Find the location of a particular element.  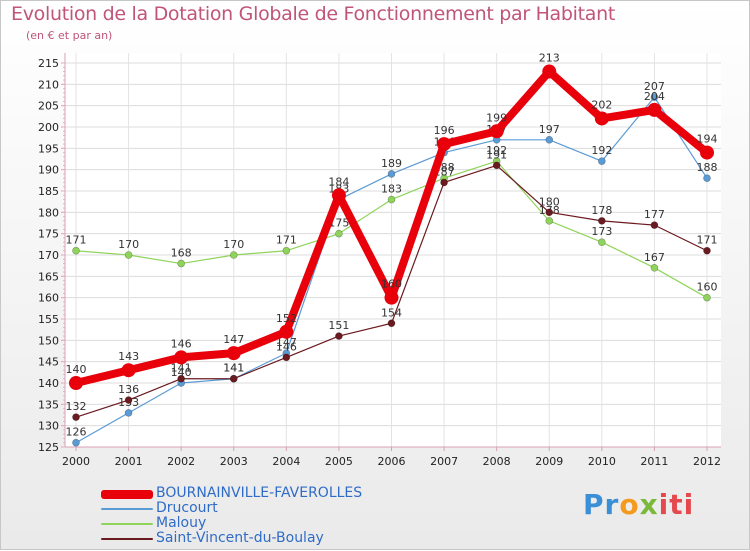

data-label-s2-2003: 170 is located at coordinates (233, 244).